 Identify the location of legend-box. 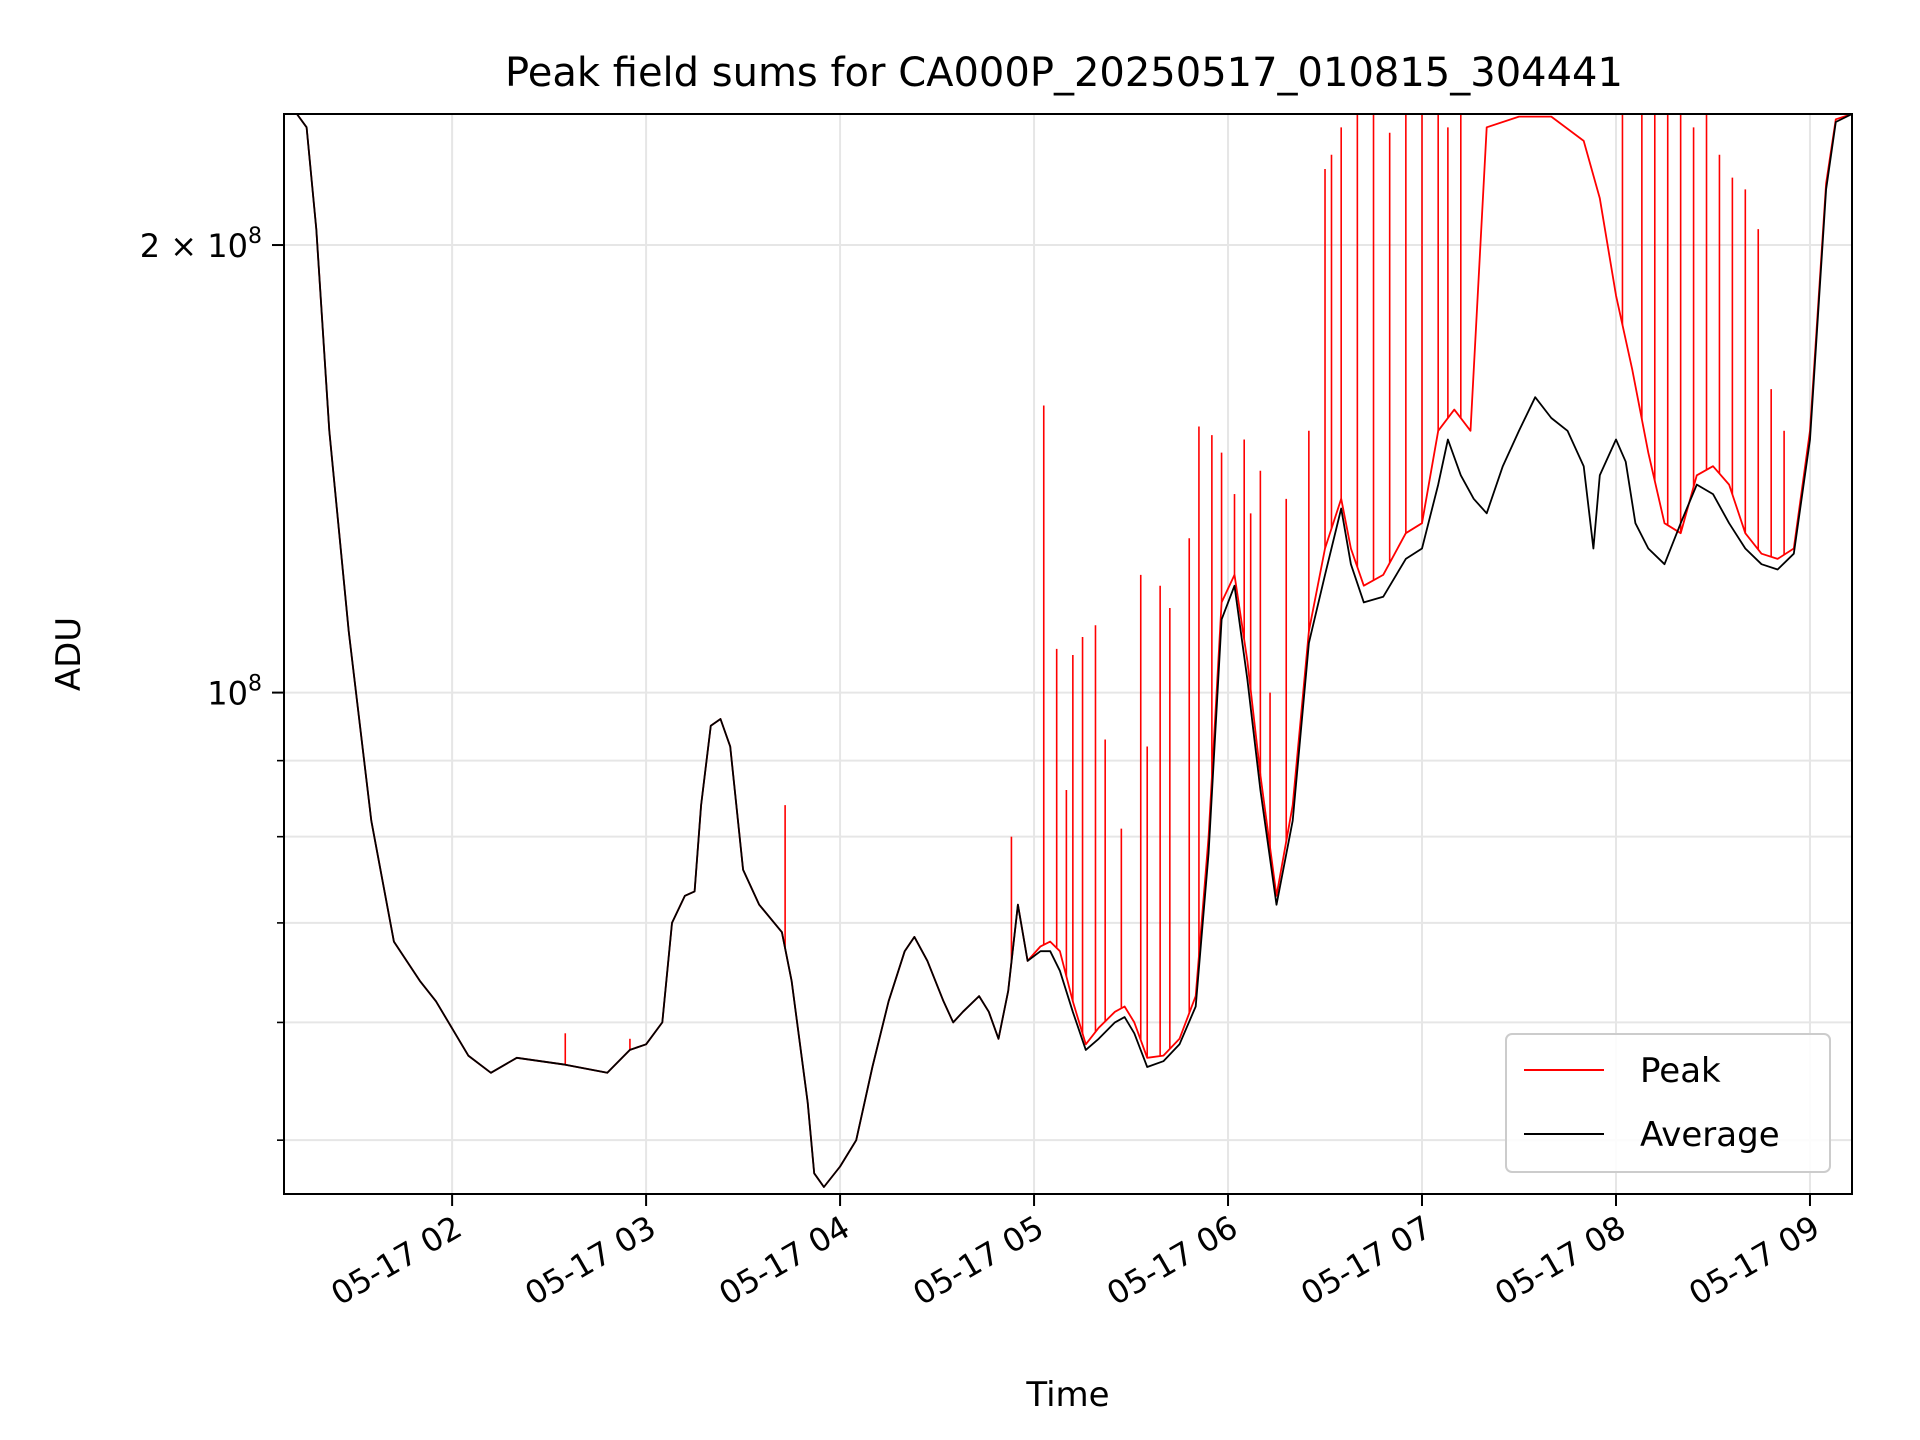
(1668, 1103).